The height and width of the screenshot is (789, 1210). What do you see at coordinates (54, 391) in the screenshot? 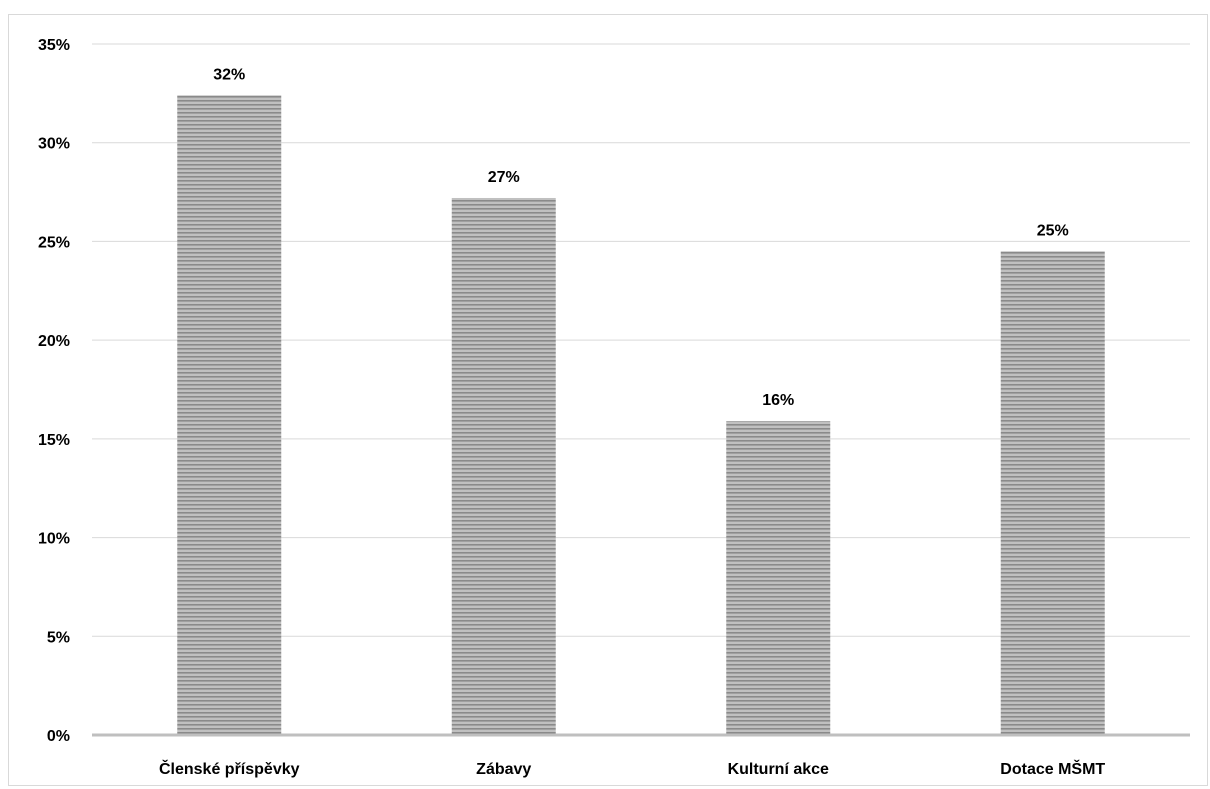
I see `y-axis-ticks: 0% 5% 10% 15% 20% 25% 30% 35%` at bounding box center [54, 391].